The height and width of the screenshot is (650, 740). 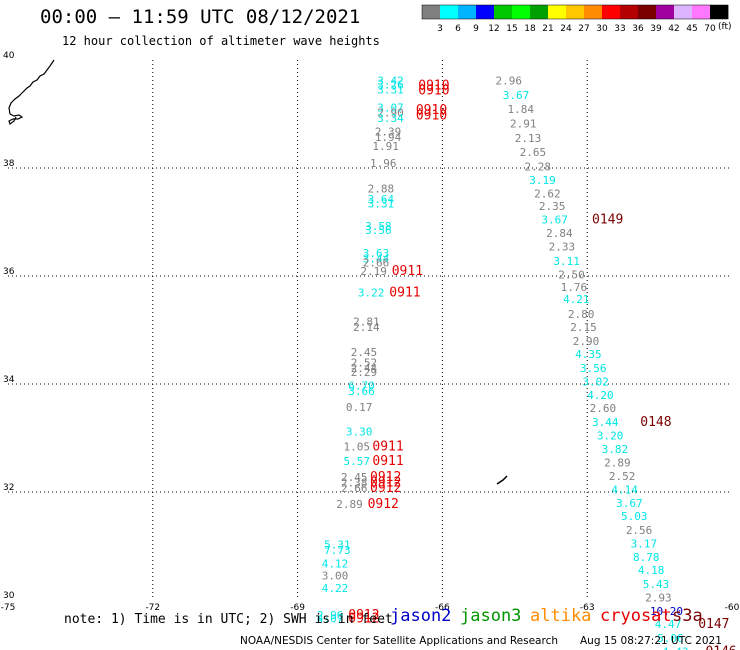 What do you see at coordinates (571, 275) in the screenshot?
I see `wave-height-label: 2.50` at bounding box center [571, 275].